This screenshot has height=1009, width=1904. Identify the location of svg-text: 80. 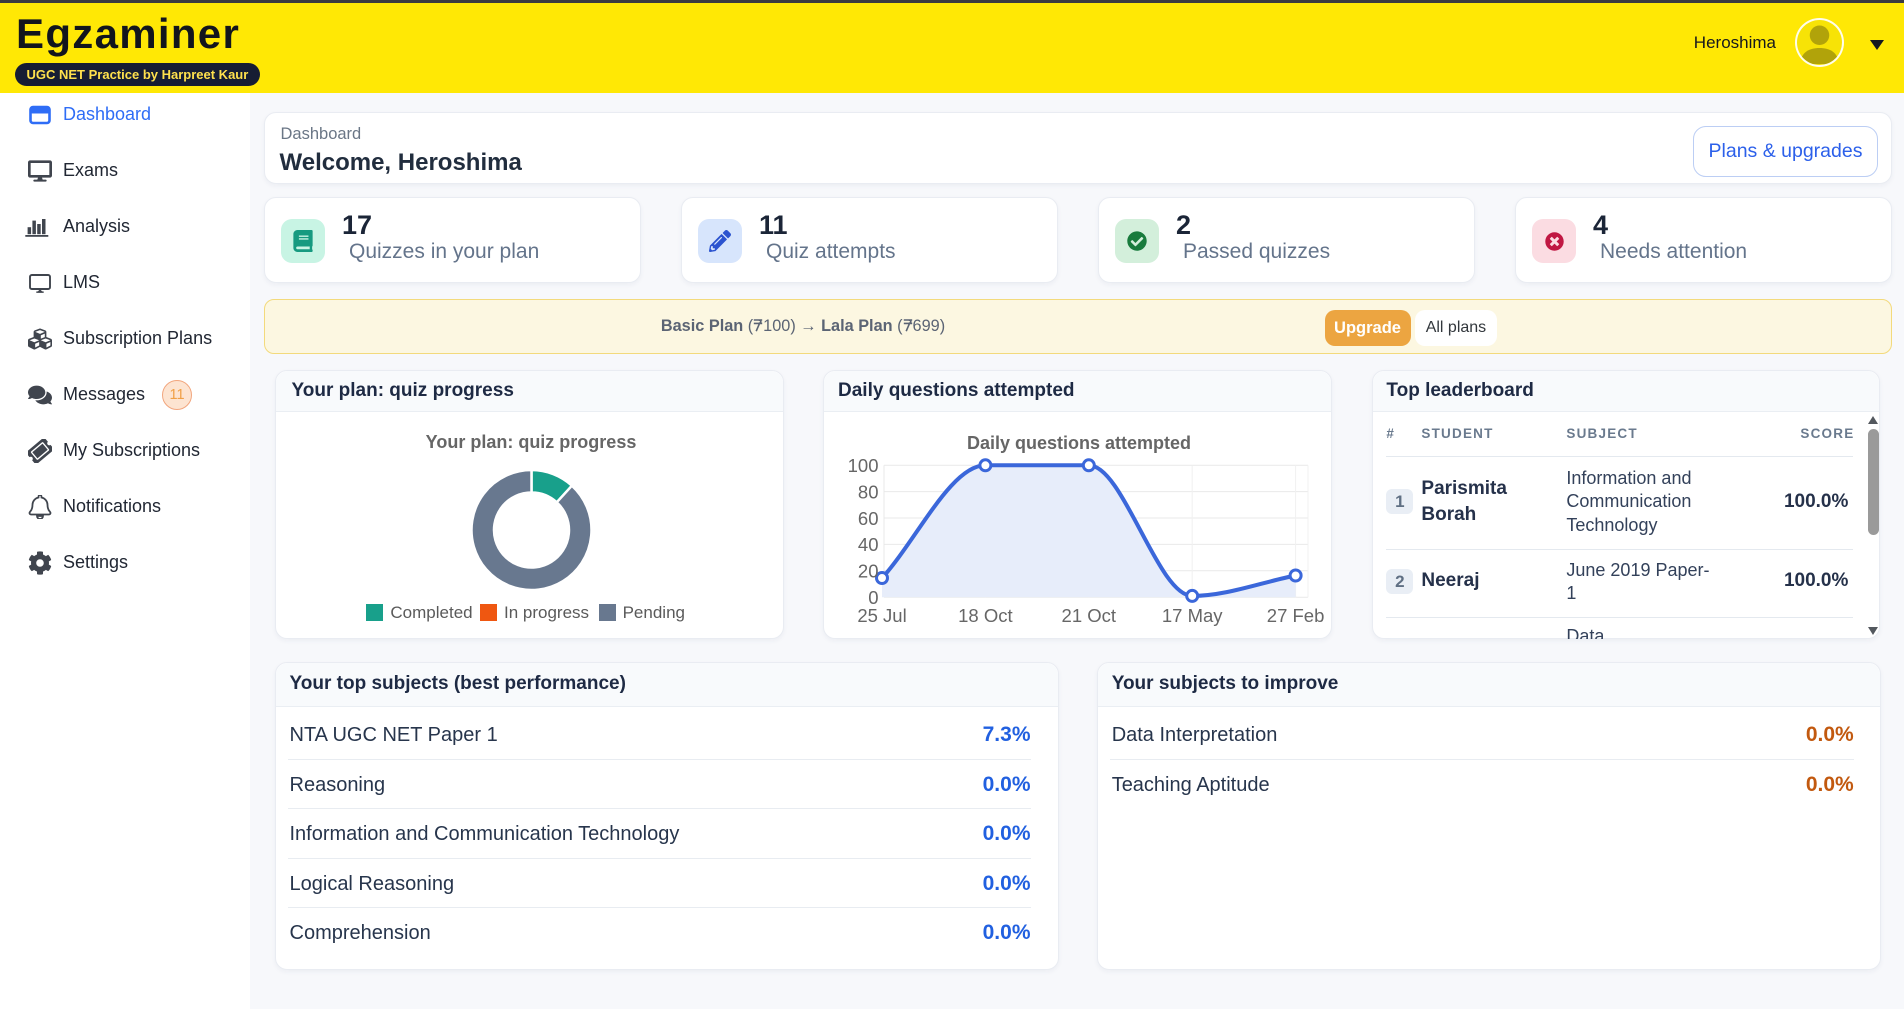
(868, 491).